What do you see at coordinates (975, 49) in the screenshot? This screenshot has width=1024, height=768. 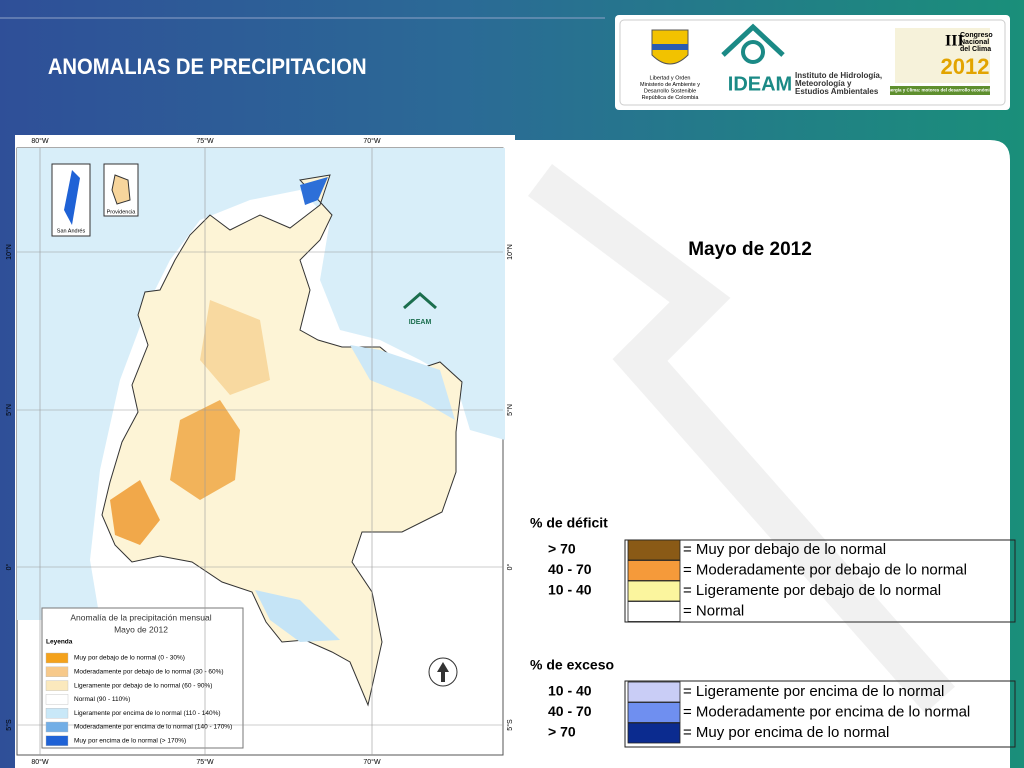 I see `congress-line: del Clima` at bounding box center [975, 49].